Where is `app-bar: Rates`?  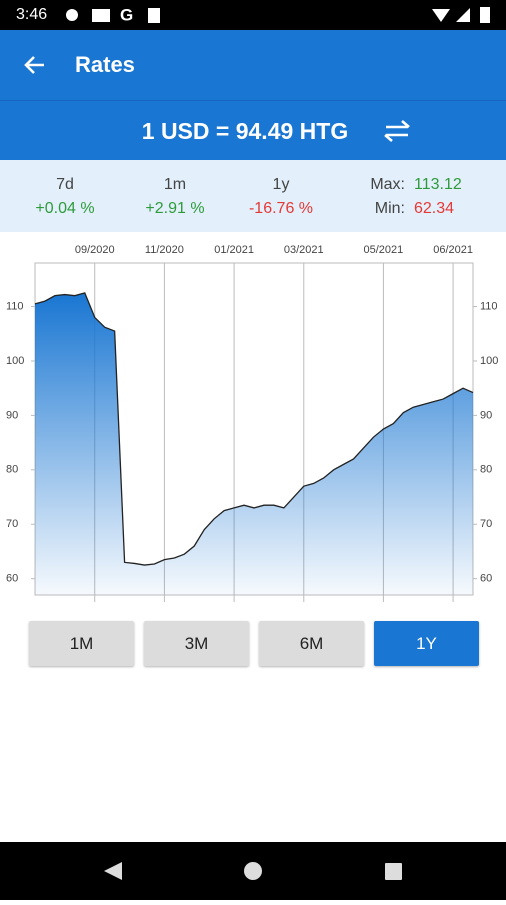
app-bar: Rates is located at coordinates (253, 65).